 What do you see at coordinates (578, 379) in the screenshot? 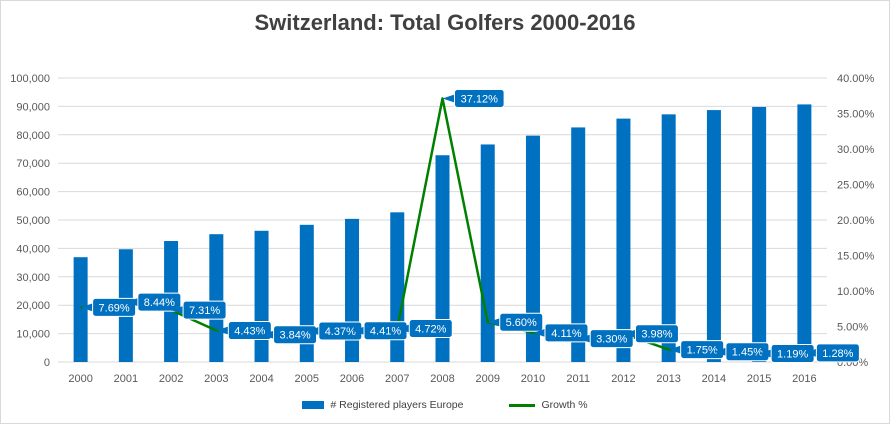
I see `x-tick-label: 2011` at bounding box center [578, 379].